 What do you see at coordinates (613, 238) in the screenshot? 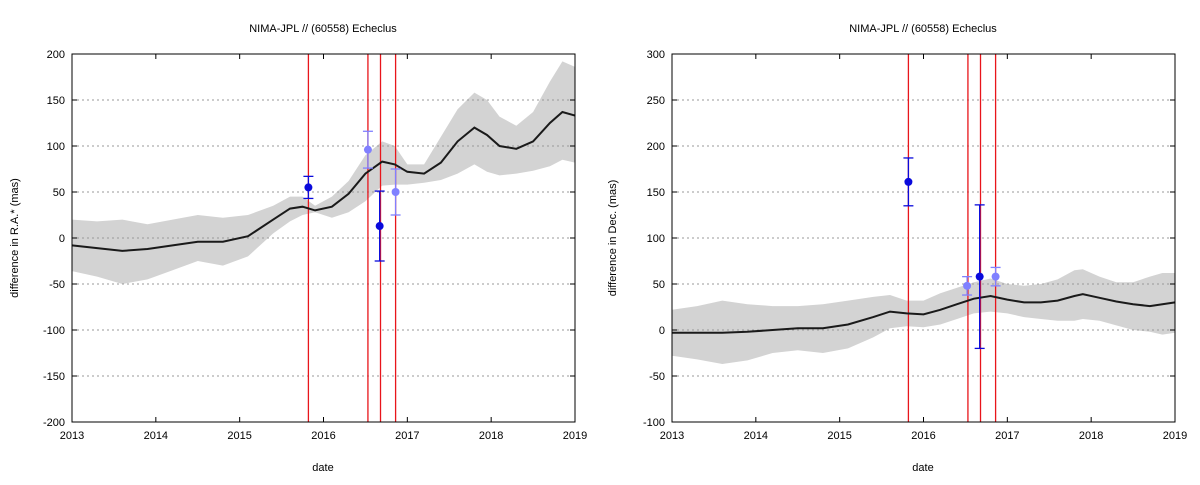
I see `y-axis-label: difference in Dec. (mas)` at bounding box center [613, 238].